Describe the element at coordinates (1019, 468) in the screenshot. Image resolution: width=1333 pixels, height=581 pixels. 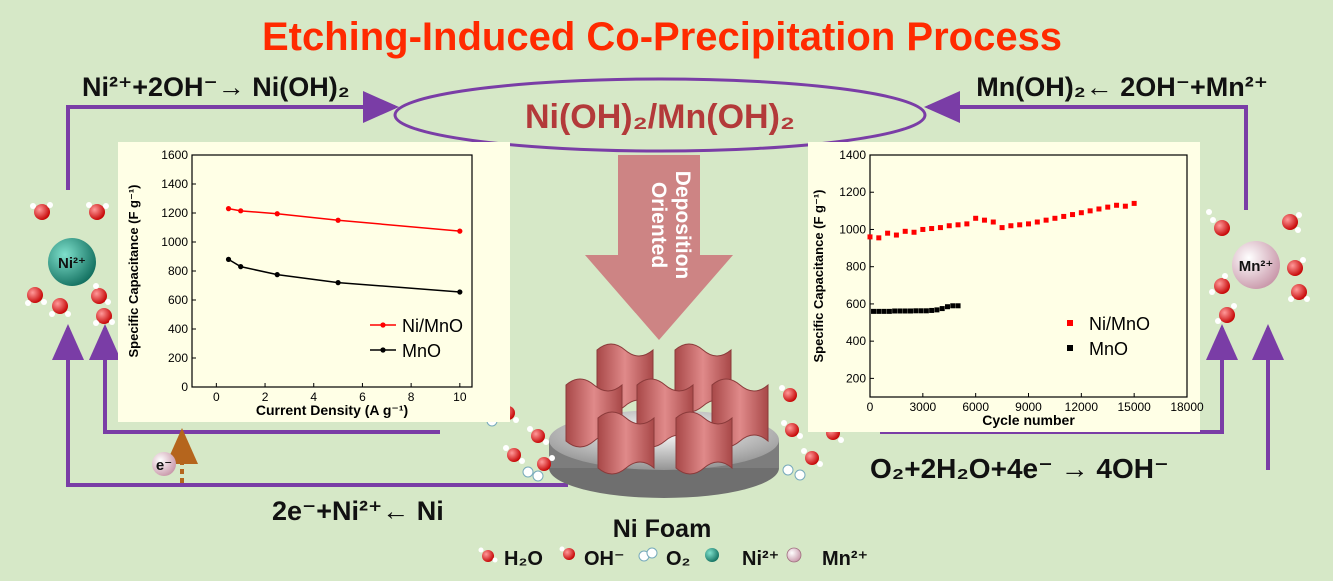
I see `oxygen-reduction-reaction: O₂+2H₂O+4e⁻ → 4OH⁻` at that location.